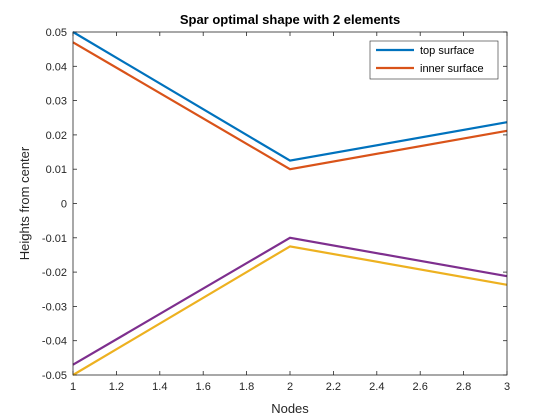 This screenshot has height=420, width=560. I want to click on y-tick-label: -0.03, so click(54, 307).